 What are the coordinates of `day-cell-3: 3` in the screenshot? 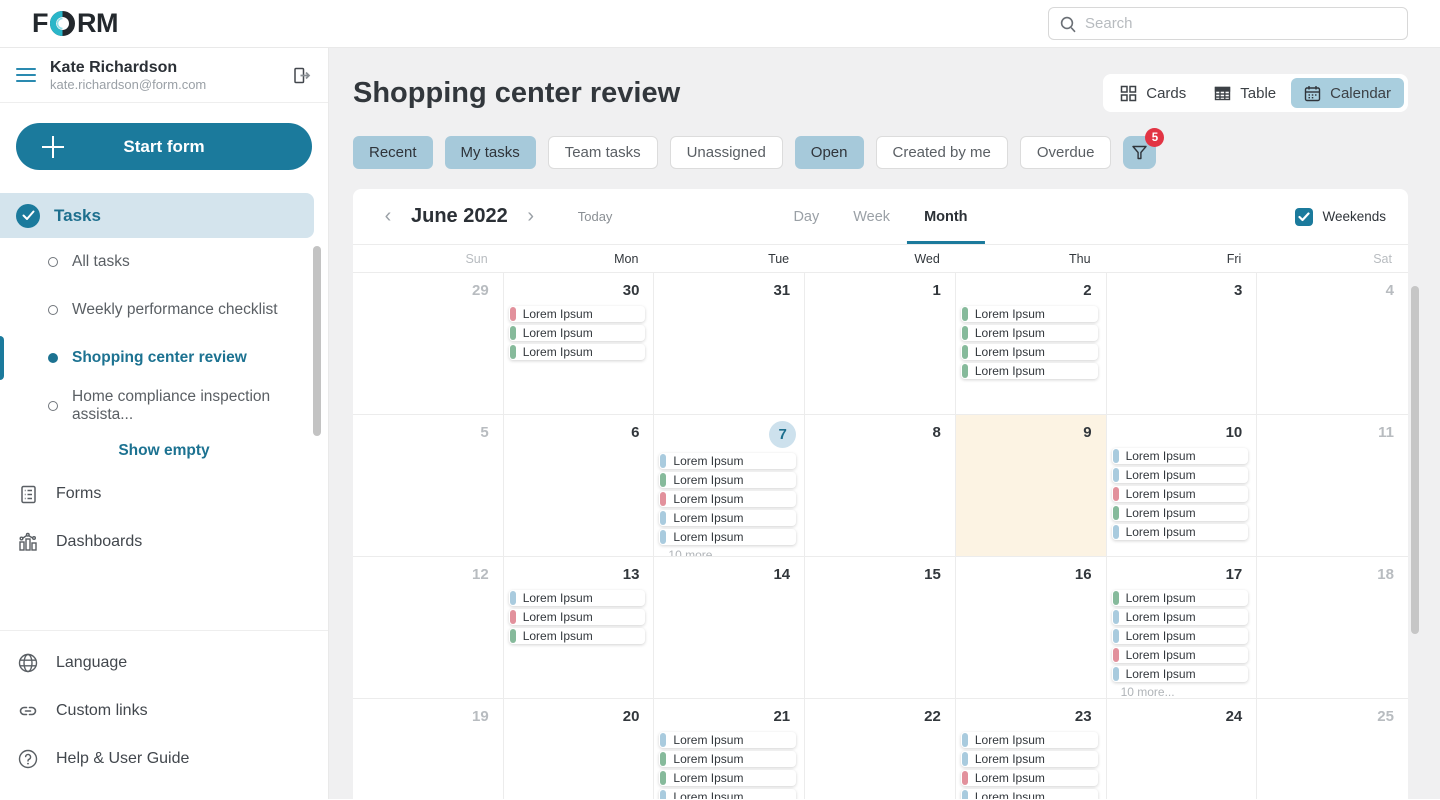 It's located at (1182, 344).